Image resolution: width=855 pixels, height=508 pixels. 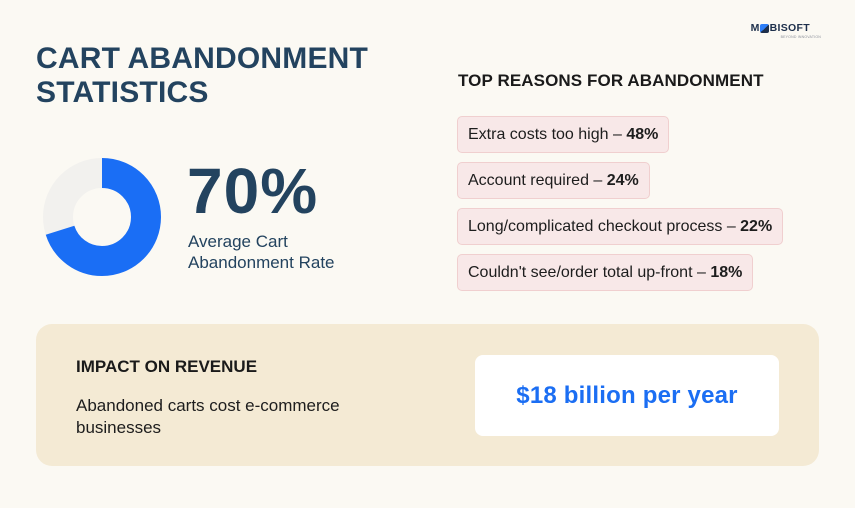 I want to click on reason-item: Long/complicated checkout process – 22%, so click(x=620, y=226).